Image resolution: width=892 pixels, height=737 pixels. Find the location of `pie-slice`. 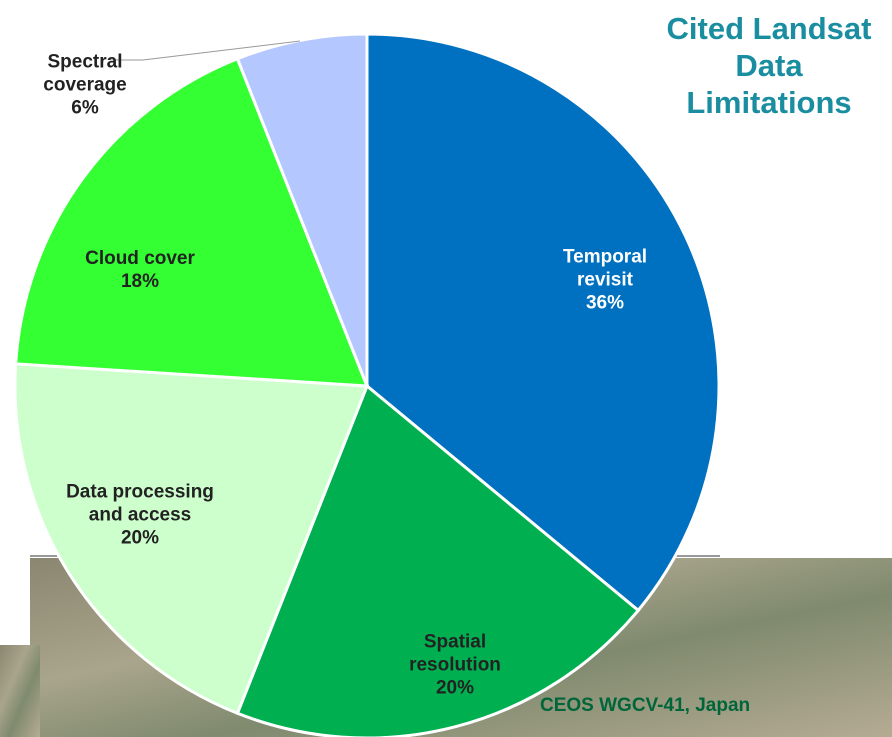

pie-slice is located at coordinates (302, 209).